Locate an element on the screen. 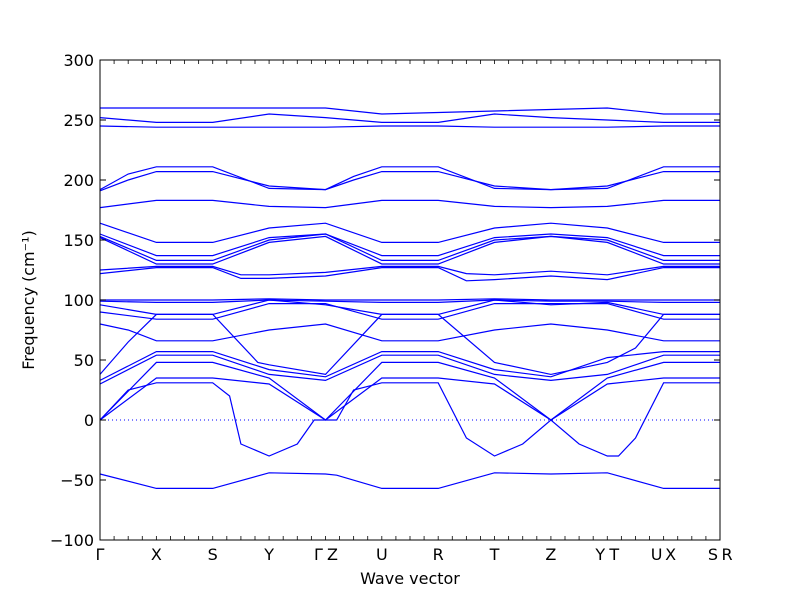  y-tick-label: 0 is located at coordinates (89, 420).